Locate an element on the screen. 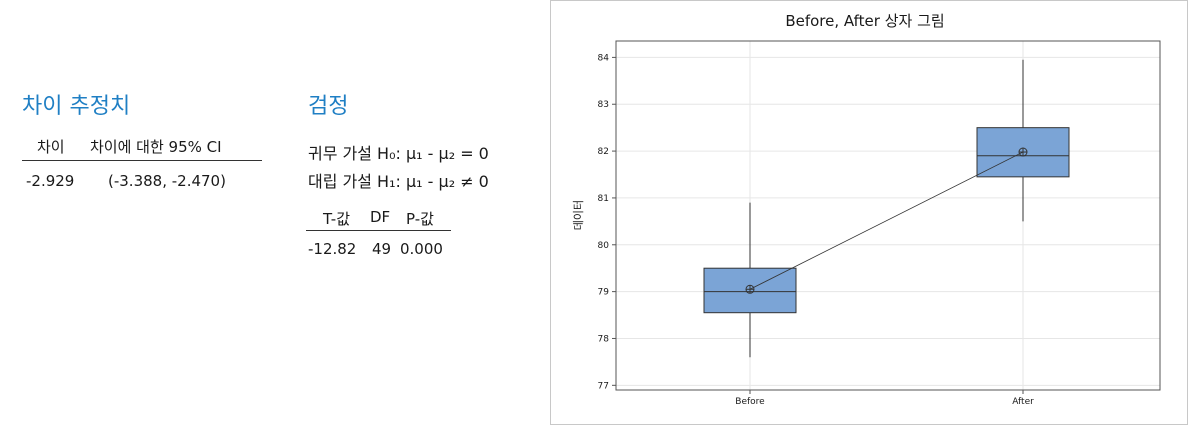 This screenshot has height=426, width=1189. mean-connect-line is located at coordinates (886, 220).